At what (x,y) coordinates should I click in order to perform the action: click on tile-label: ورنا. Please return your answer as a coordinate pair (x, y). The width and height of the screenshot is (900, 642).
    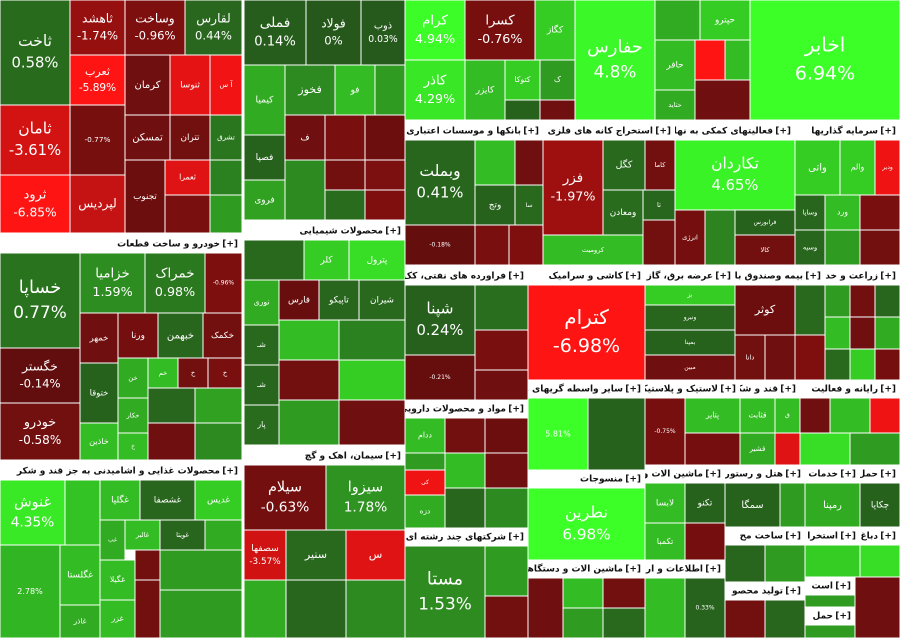
    Looking at the image, I should click on (138, 336).